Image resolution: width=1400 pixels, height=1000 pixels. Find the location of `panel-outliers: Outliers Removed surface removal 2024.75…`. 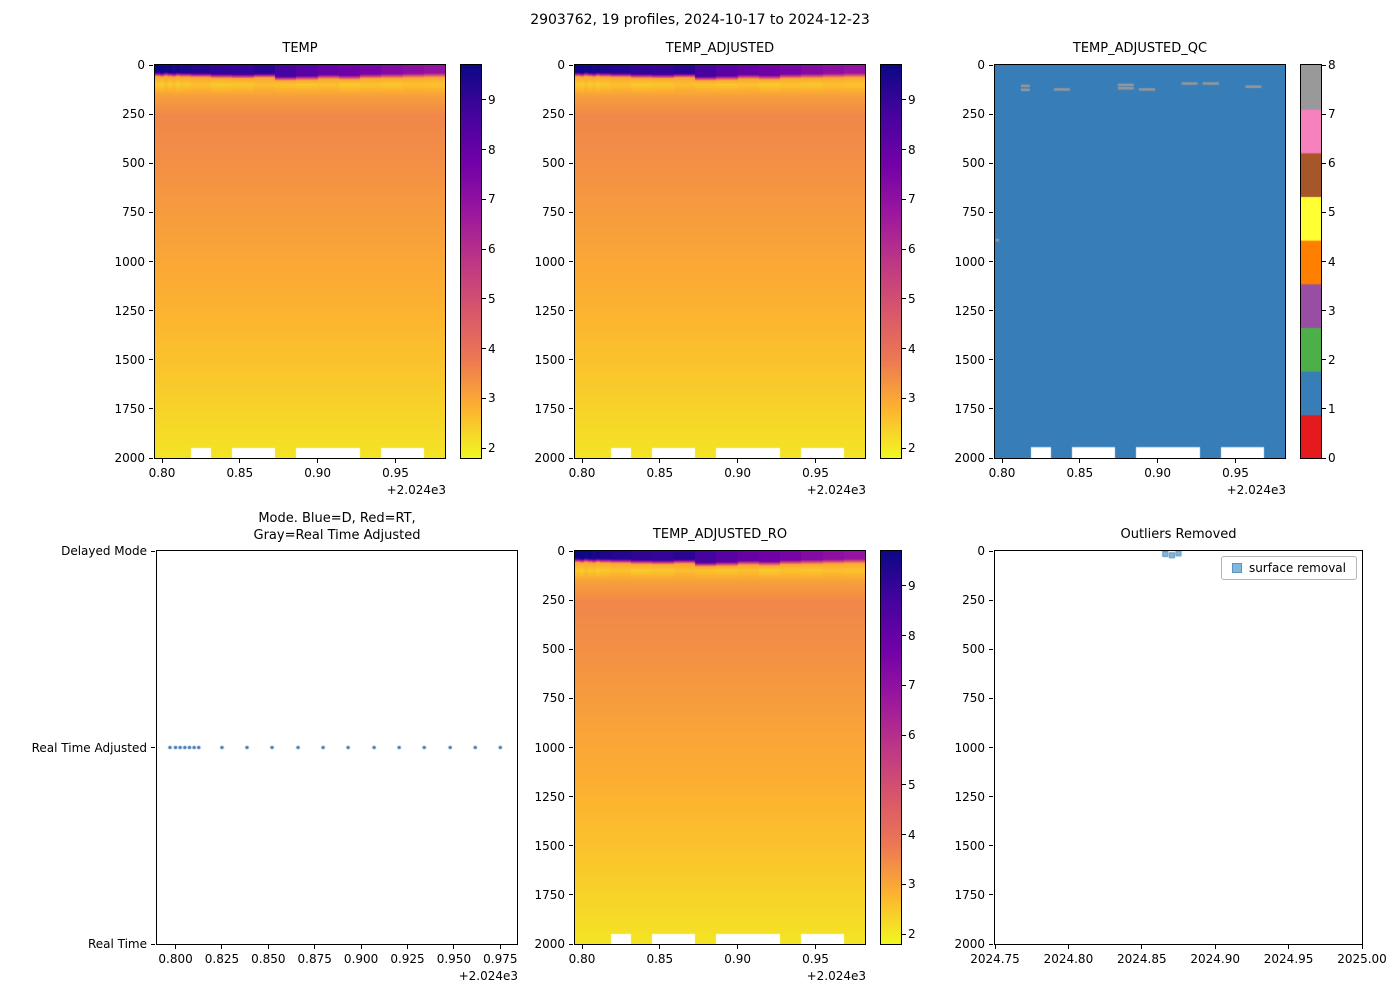

panel-outliers: Outliers Removed surface removal 2024.75… is located at coordinates (1170, 746).